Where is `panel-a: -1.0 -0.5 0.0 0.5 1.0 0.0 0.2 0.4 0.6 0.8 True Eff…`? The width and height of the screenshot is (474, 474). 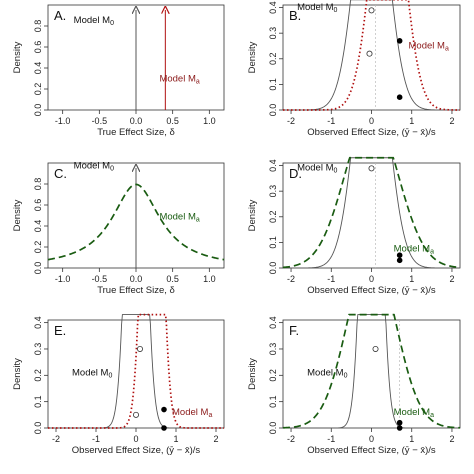
panel-a: -1.0 -0.5 0.0 0.5 1.0 0.0 0.2 0.4 0.6 0.8 True Eff… is located at coordinates (118, 71).